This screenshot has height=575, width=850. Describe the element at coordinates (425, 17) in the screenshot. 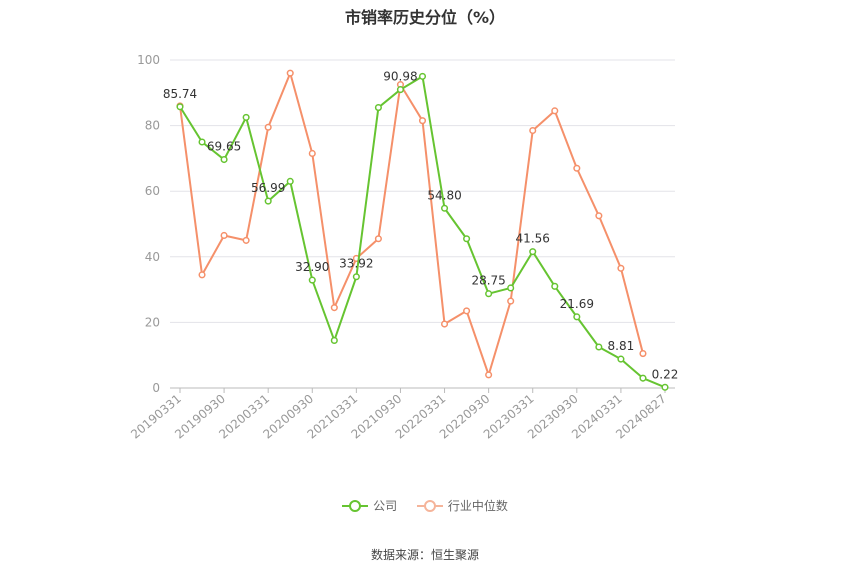

I see `chart-title: 市销率历史分位（%）` at that location.